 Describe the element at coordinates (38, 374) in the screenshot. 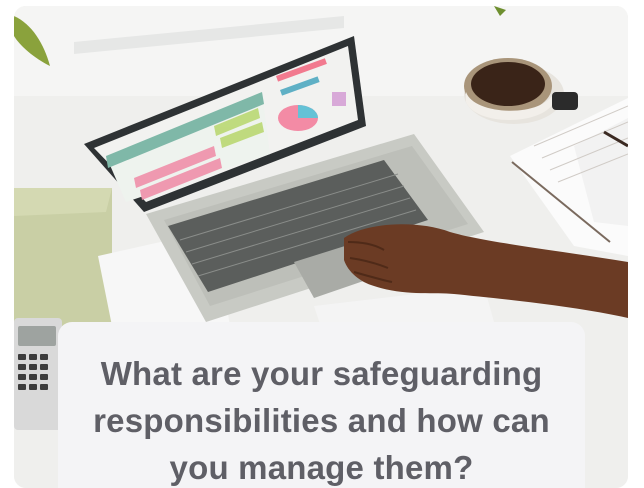

I see `calculator` at that location.